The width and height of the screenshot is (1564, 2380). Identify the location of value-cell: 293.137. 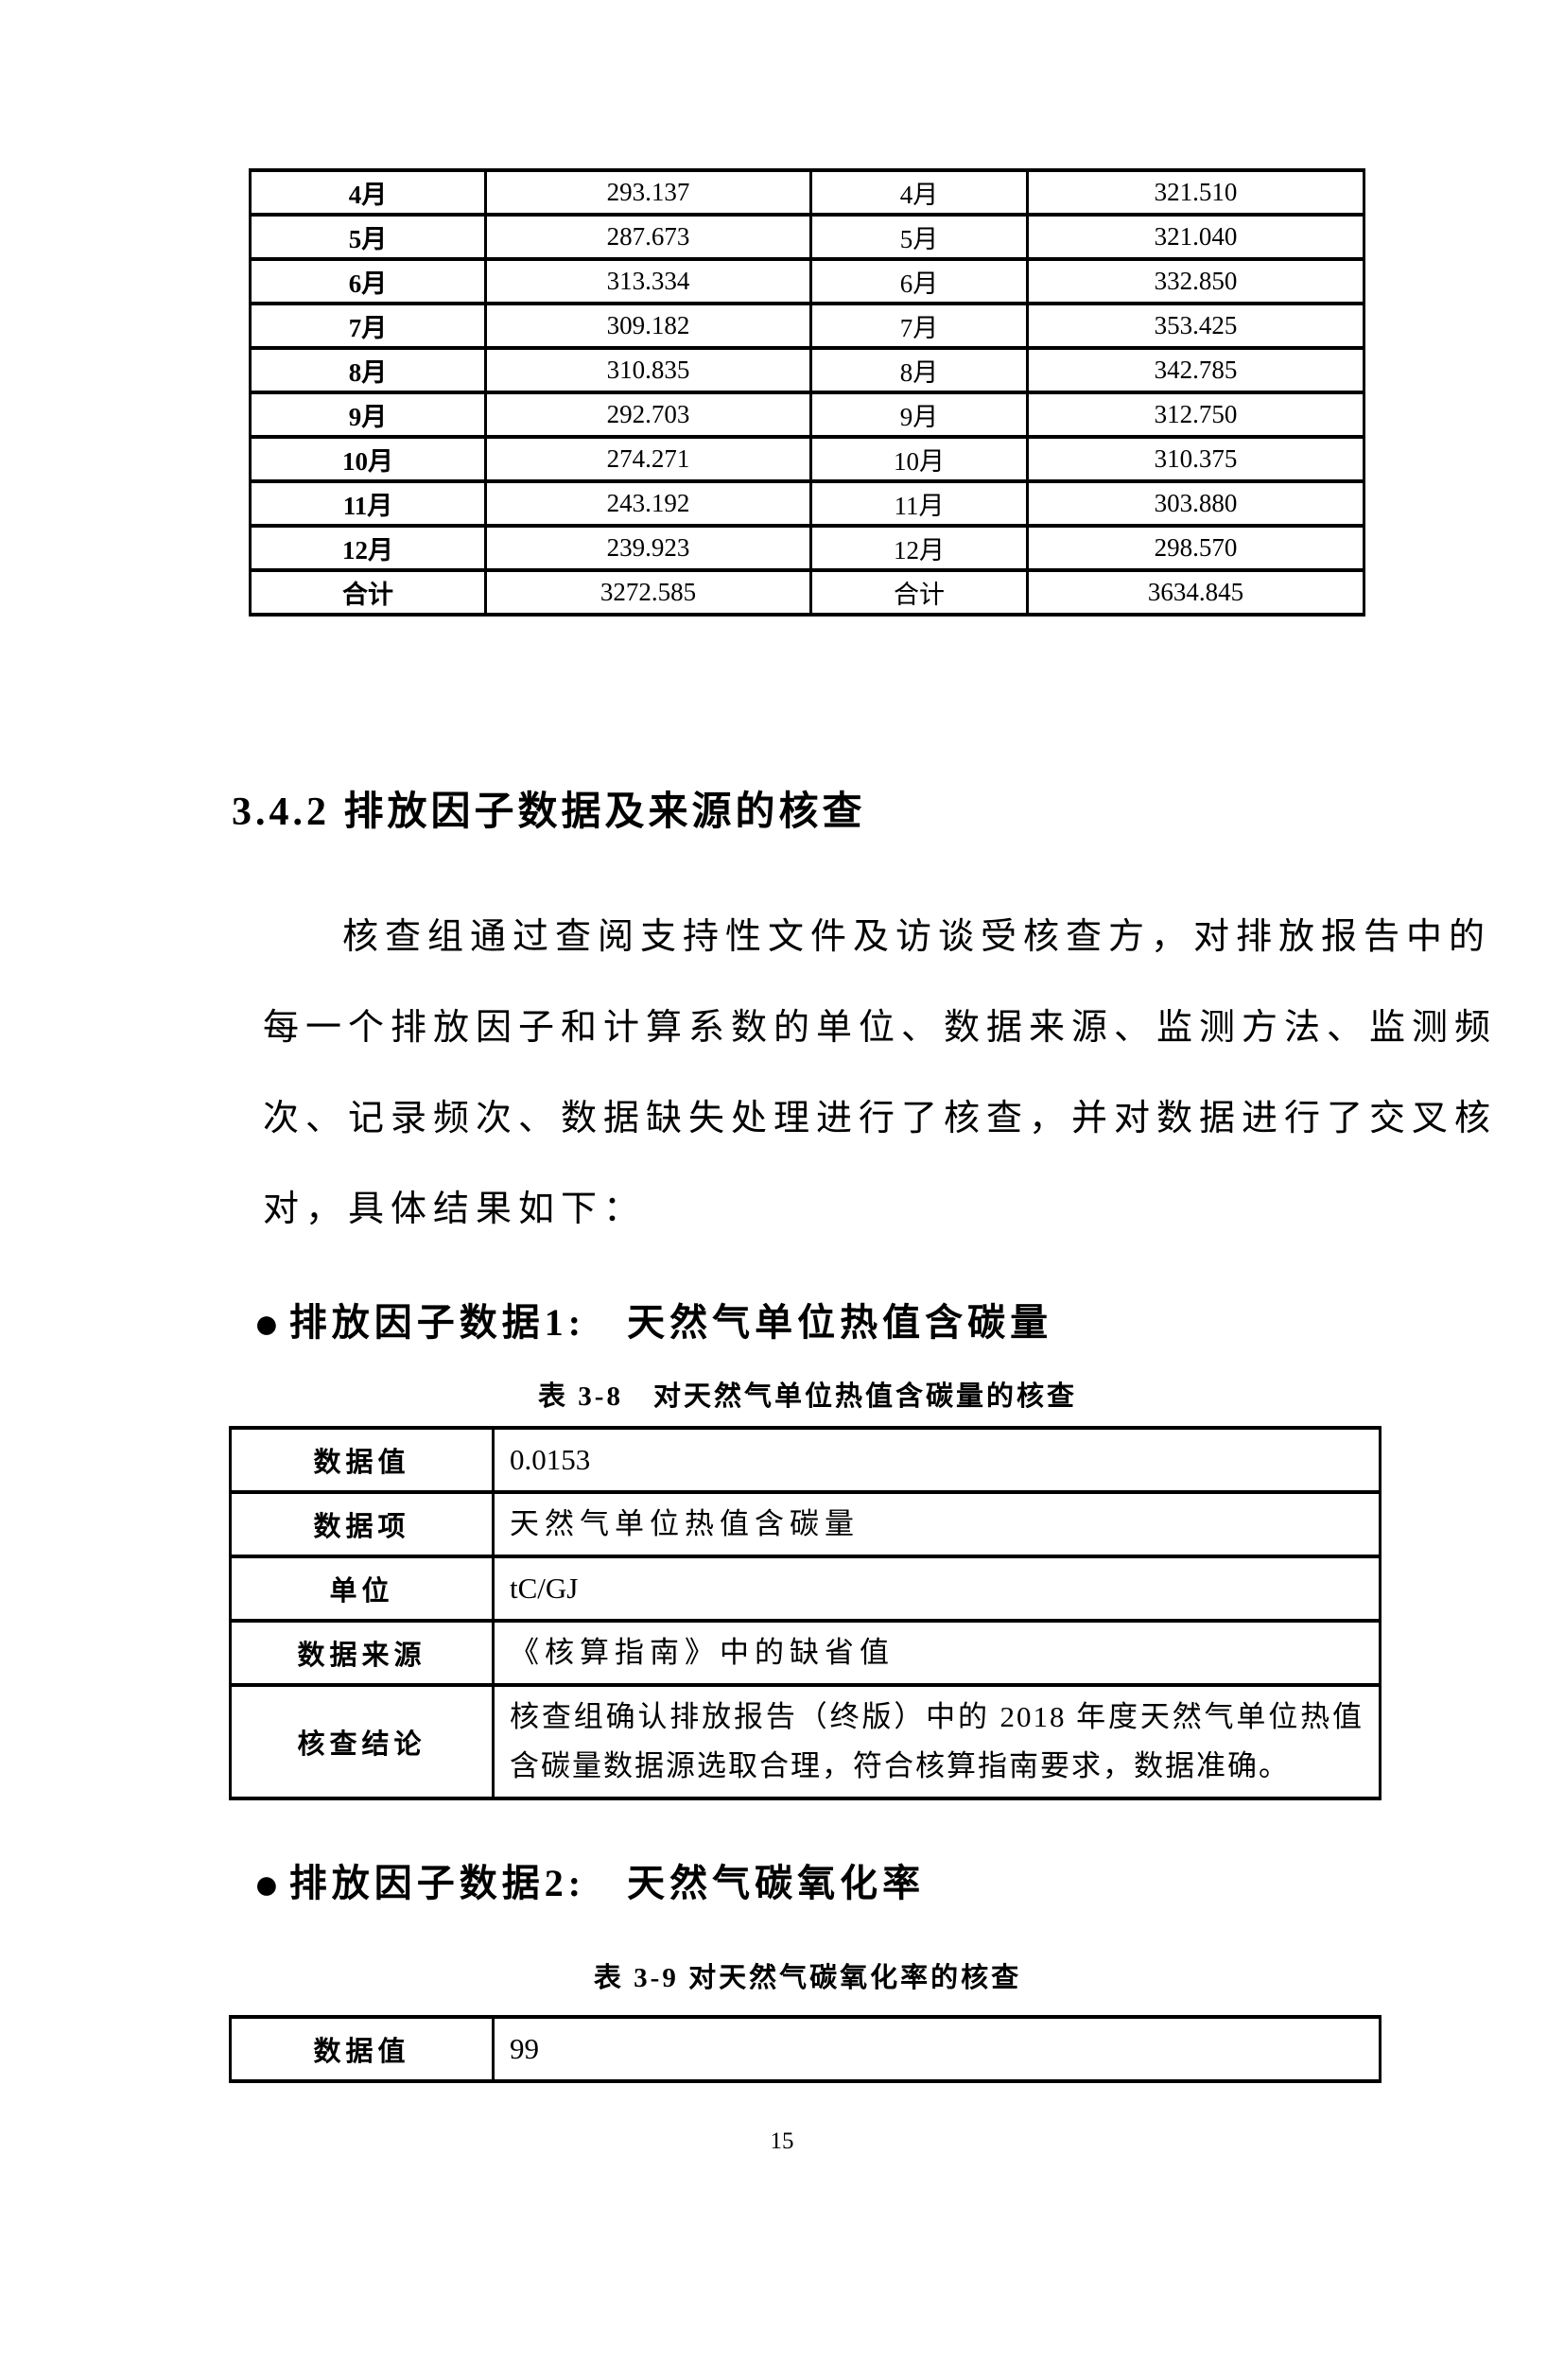
(648, 192).